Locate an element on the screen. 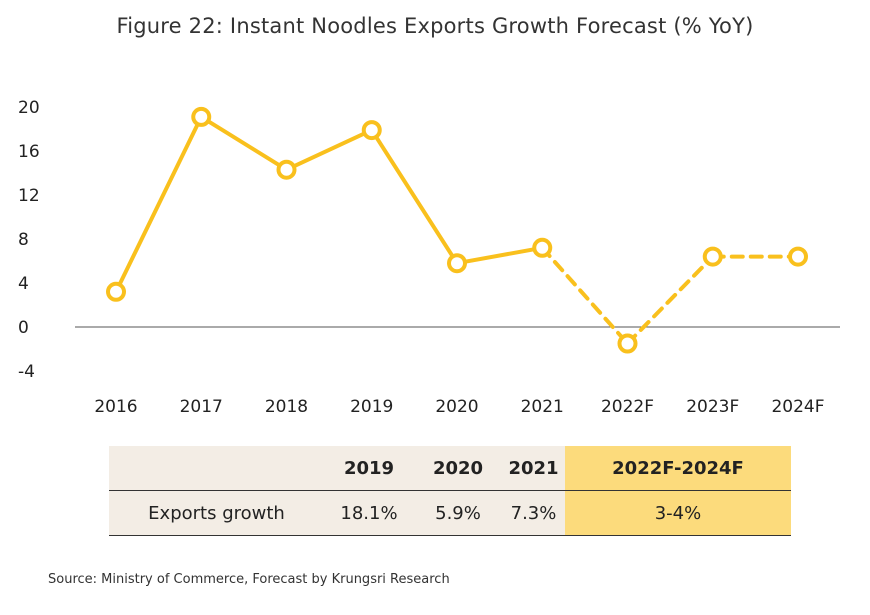  x-axis-ticks: 2016 2017 2018 2019 2020 2021 2022F 2023F 2024F is located at coordinates (459, 407).